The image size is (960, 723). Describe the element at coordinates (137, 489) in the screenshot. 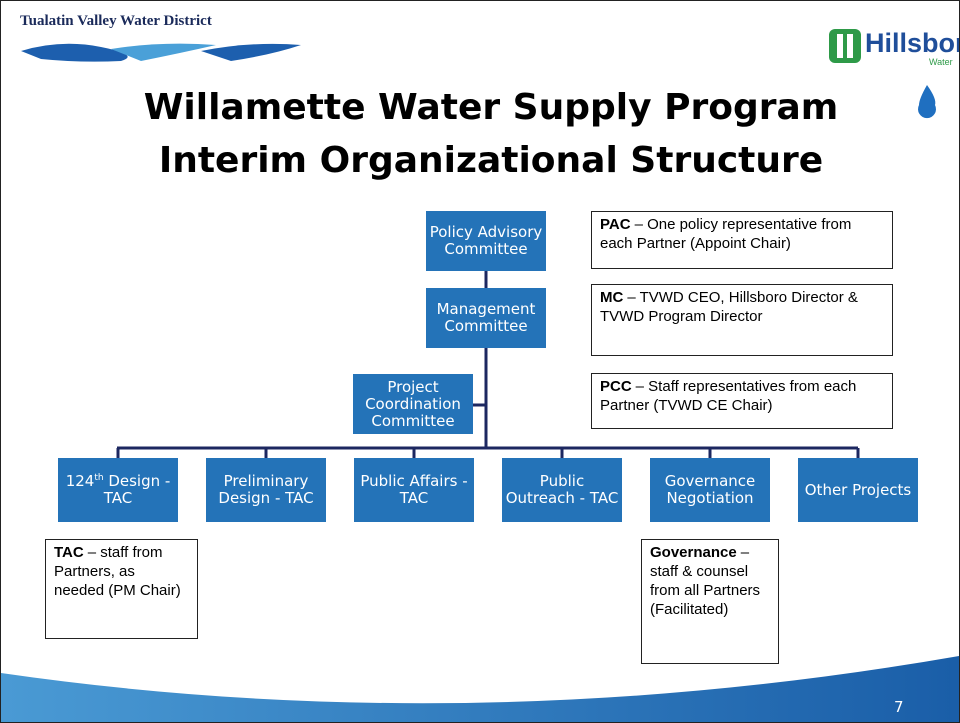

I see `node-label: Design - TAC` at that location.